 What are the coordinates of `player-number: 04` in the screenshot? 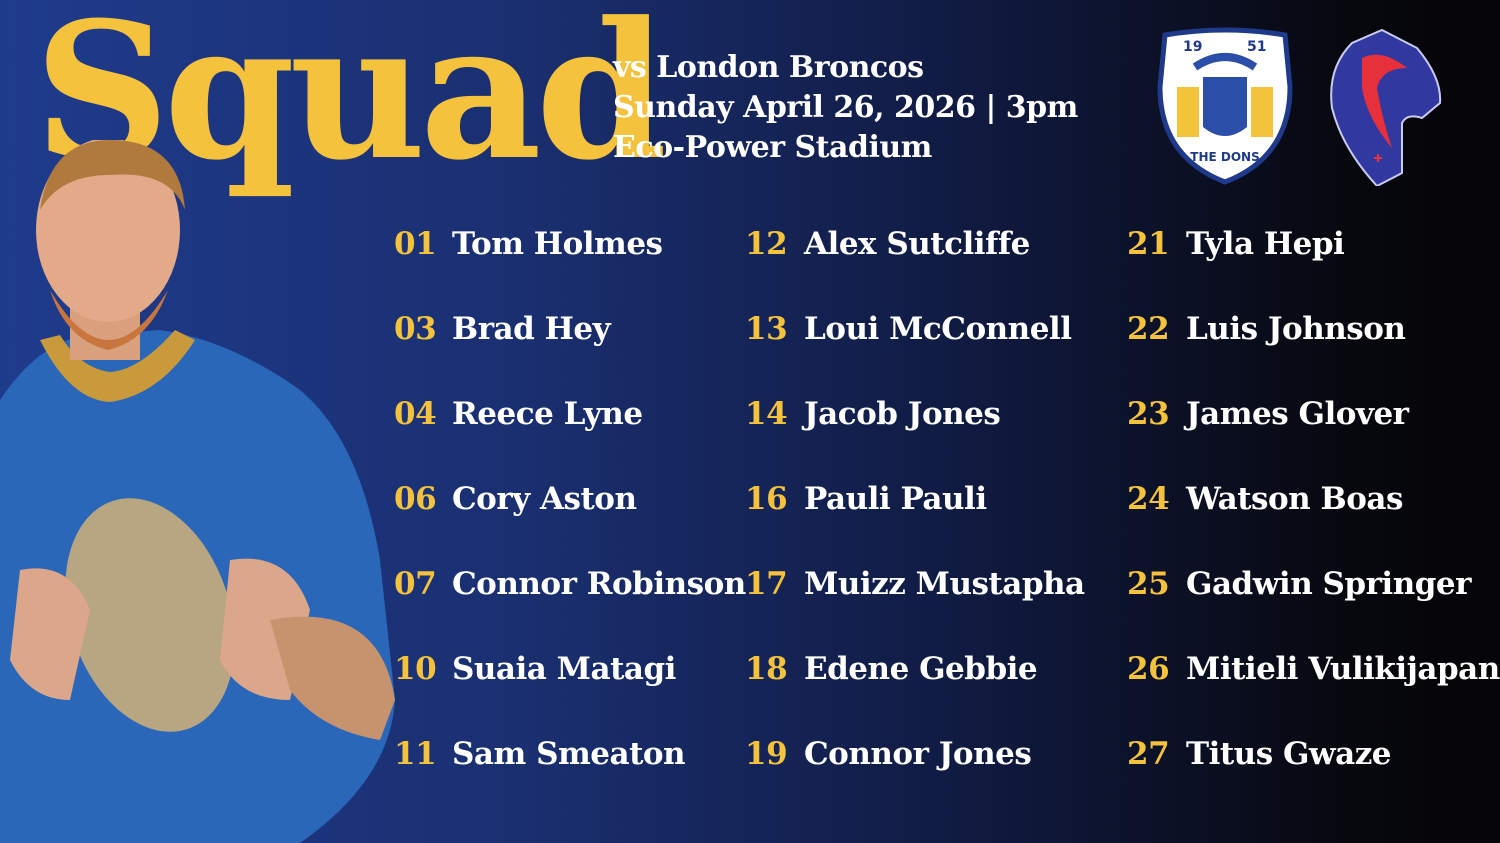 It's located at (415, 414).